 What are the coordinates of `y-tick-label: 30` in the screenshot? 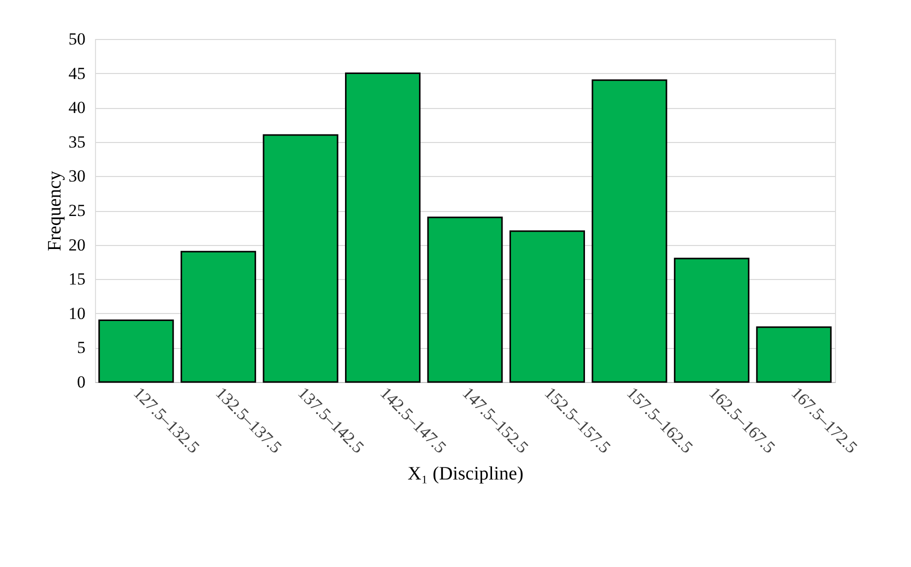 It's located at (77, 176).